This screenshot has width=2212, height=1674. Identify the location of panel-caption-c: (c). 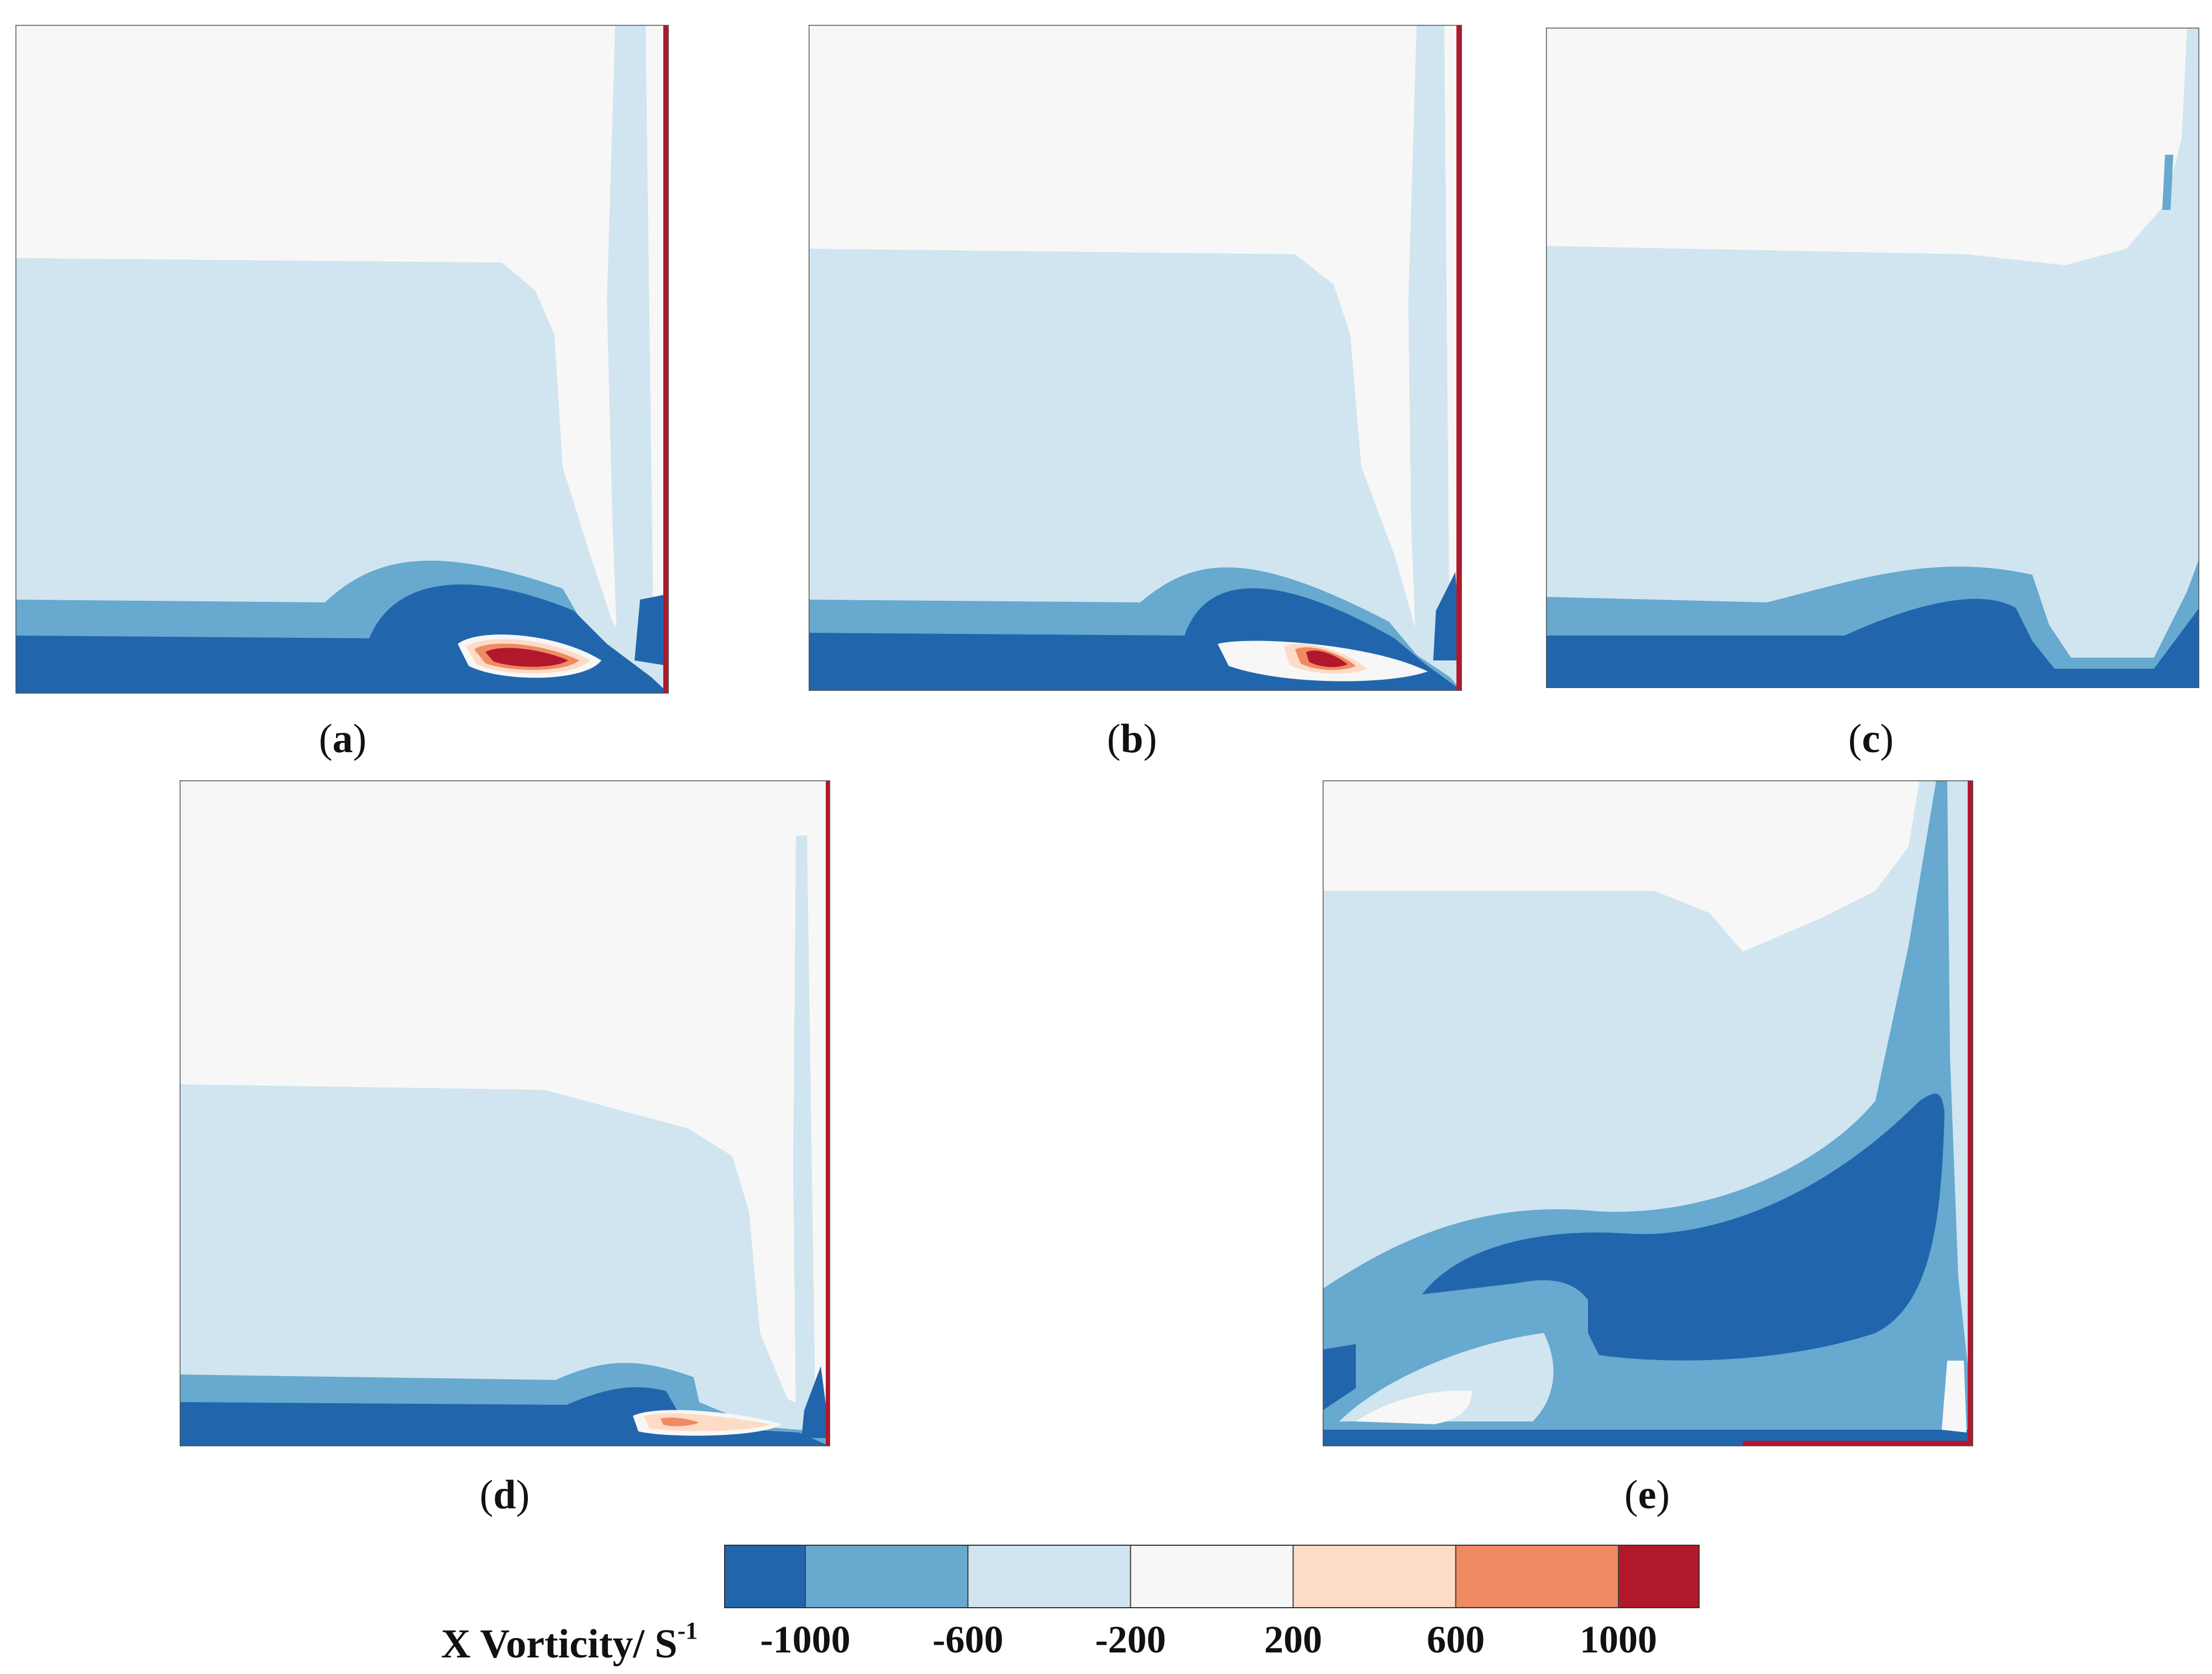
(1871, 739).